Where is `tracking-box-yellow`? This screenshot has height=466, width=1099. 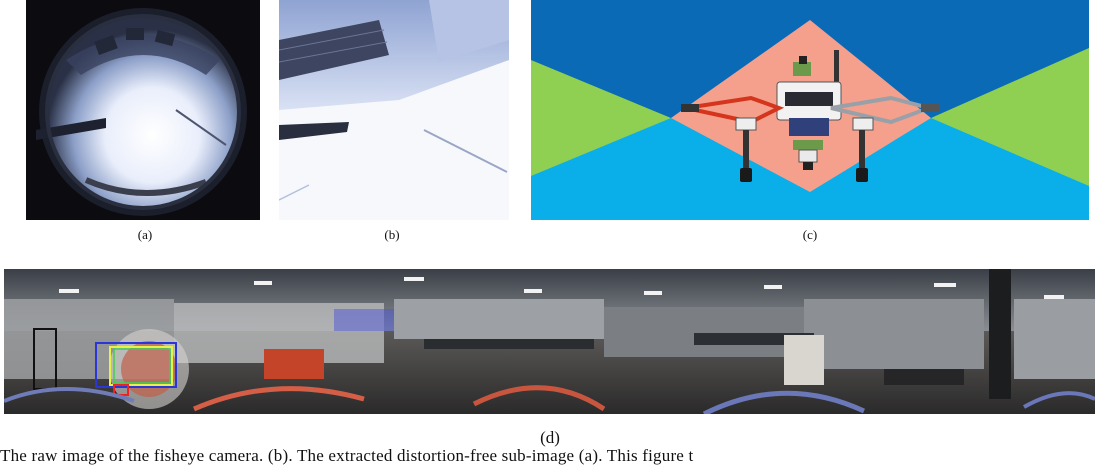
tracking-box-yellow is located at coordinates (141, 366).